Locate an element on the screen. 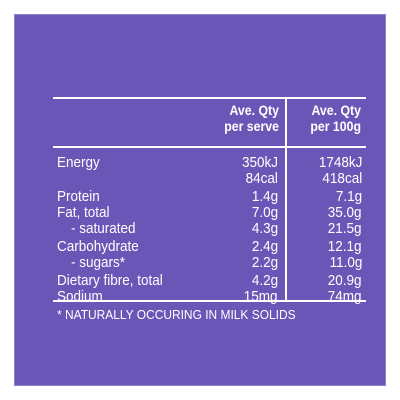  table-row: Carbohydrate 2.4g 12.1g is located at coordinates (209, 247).